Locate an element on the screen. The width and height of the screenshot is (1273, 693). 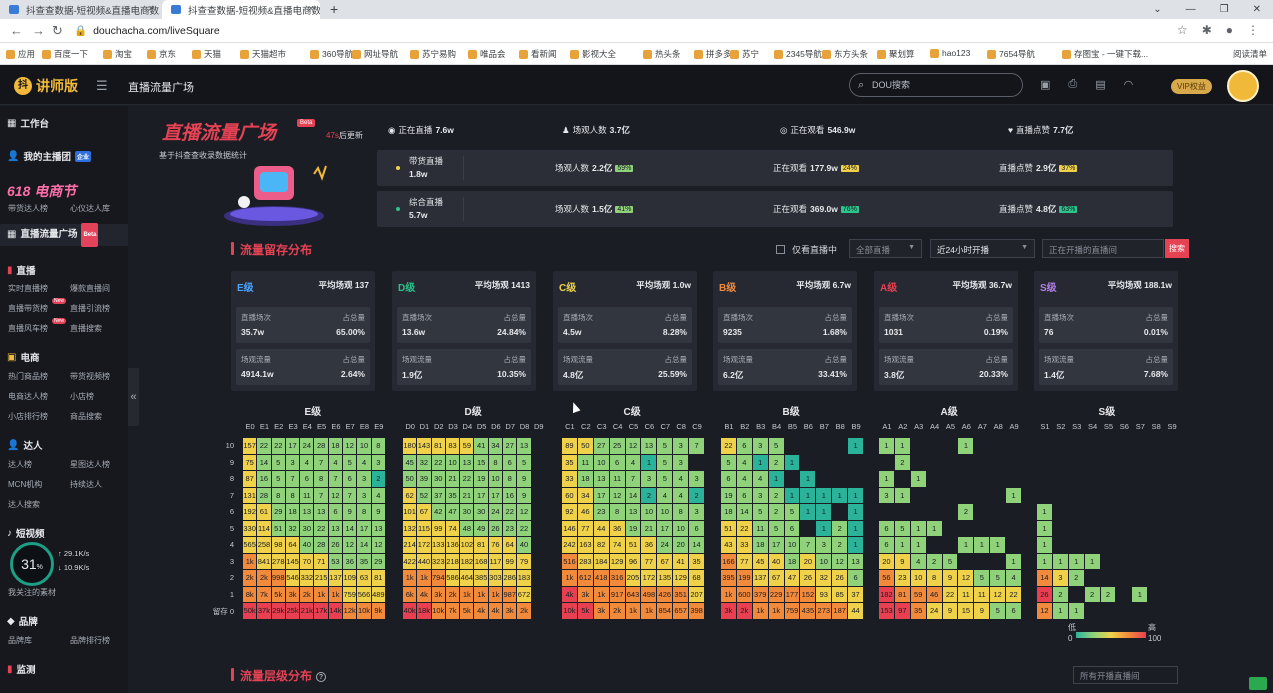
heatmap-cell: 163 is located at coordinates (585, 545).